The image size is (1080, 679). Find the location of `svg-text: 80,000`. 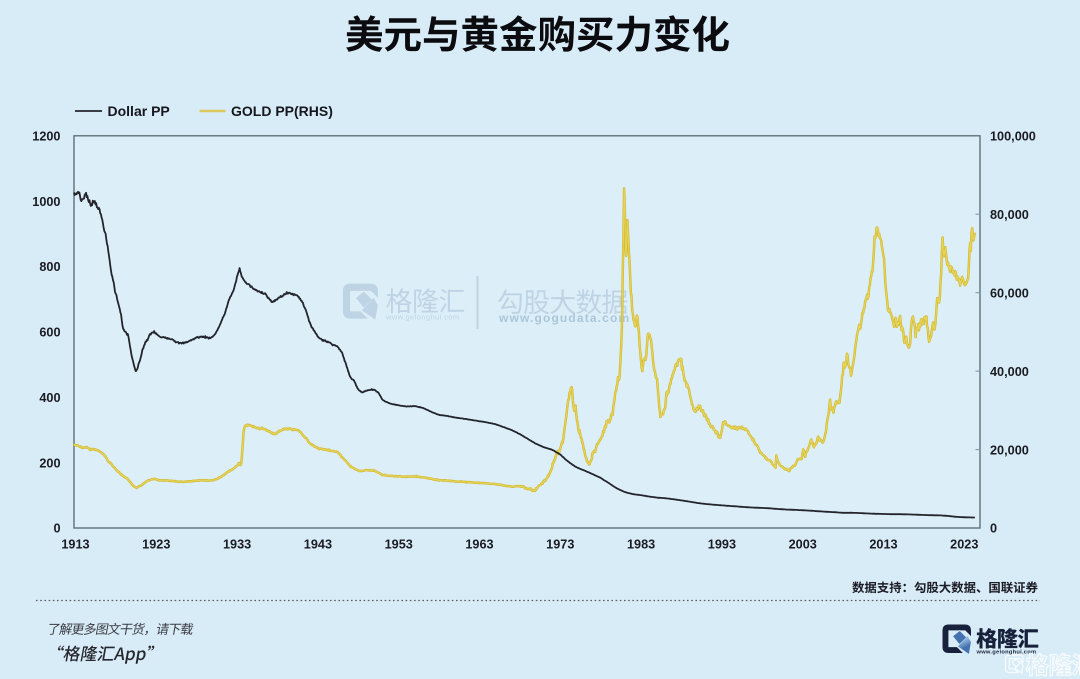

svg-text: 80,000 is located at coordinates (1009, 215).